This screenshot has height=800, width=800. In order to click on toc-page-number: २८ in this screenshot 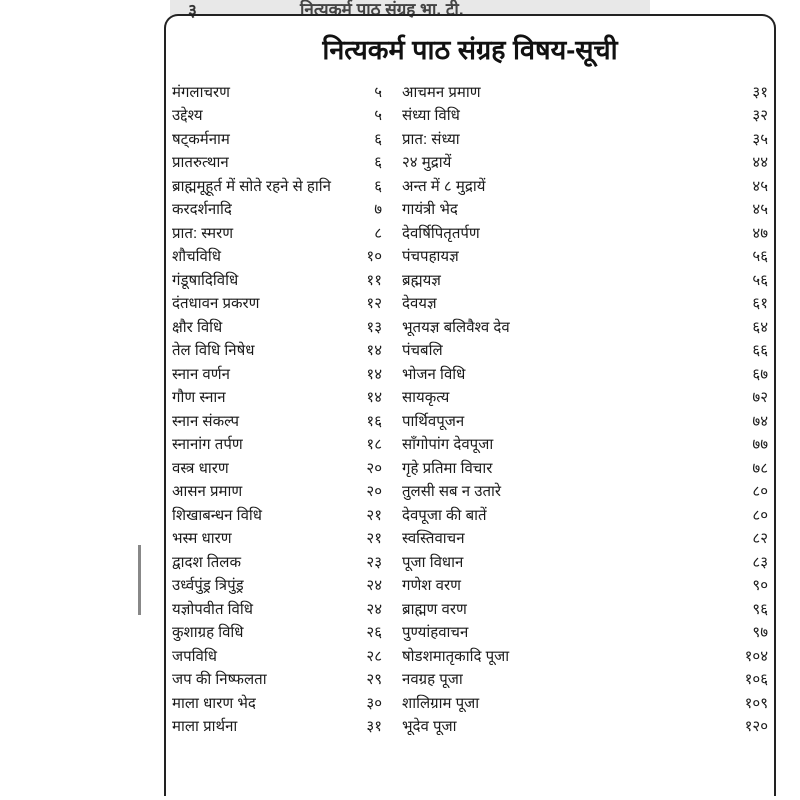, I will do `click(374, 656)`.